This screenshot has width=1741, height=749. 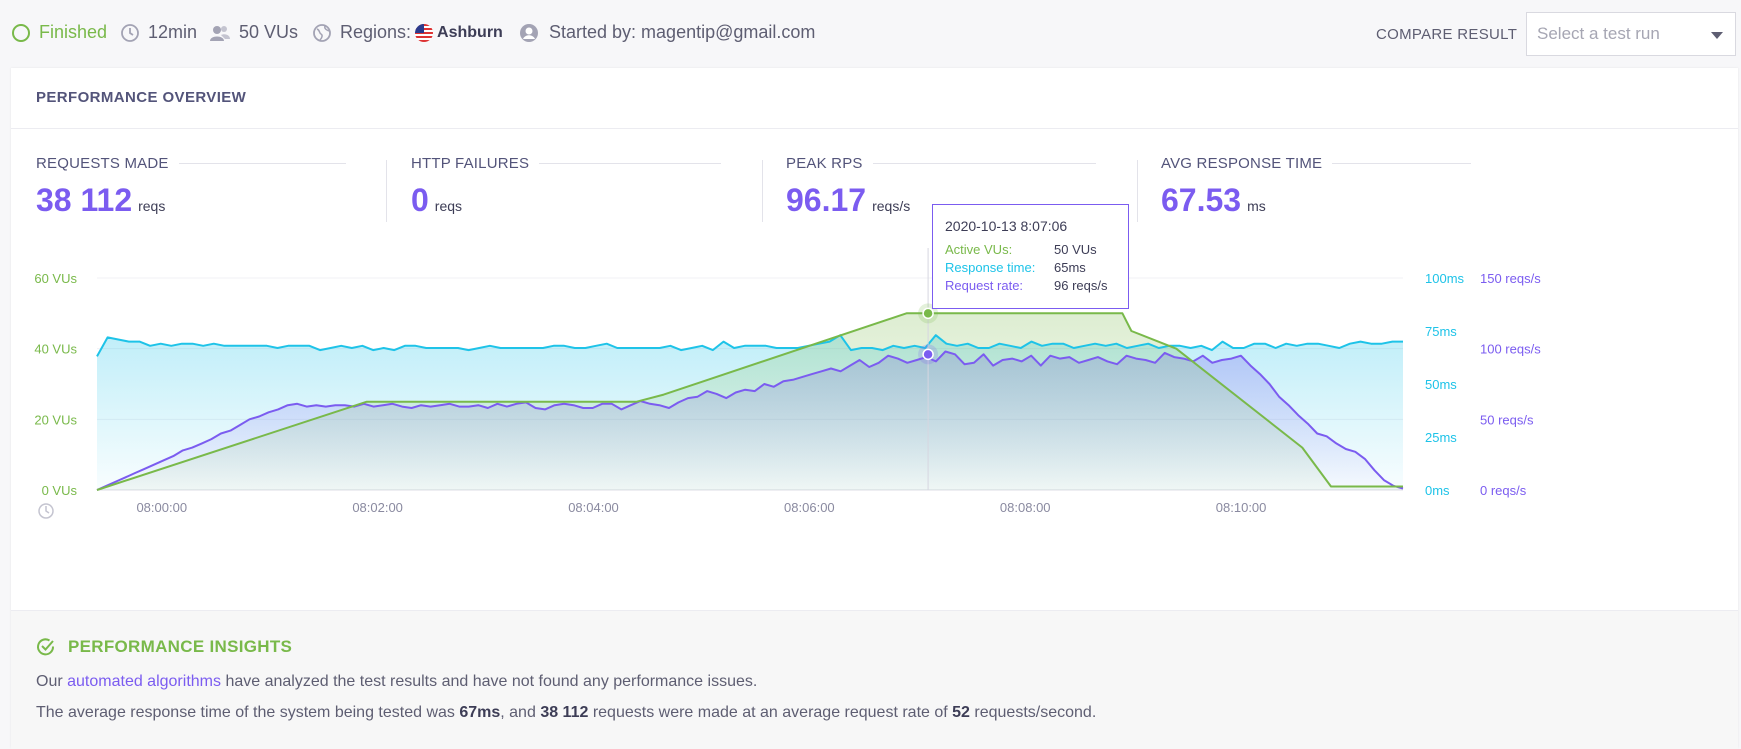 What do you see at coordinates (84, 200) in the screenshot?
I see `metric-value: 38 112` at bounding box center [84, 200].